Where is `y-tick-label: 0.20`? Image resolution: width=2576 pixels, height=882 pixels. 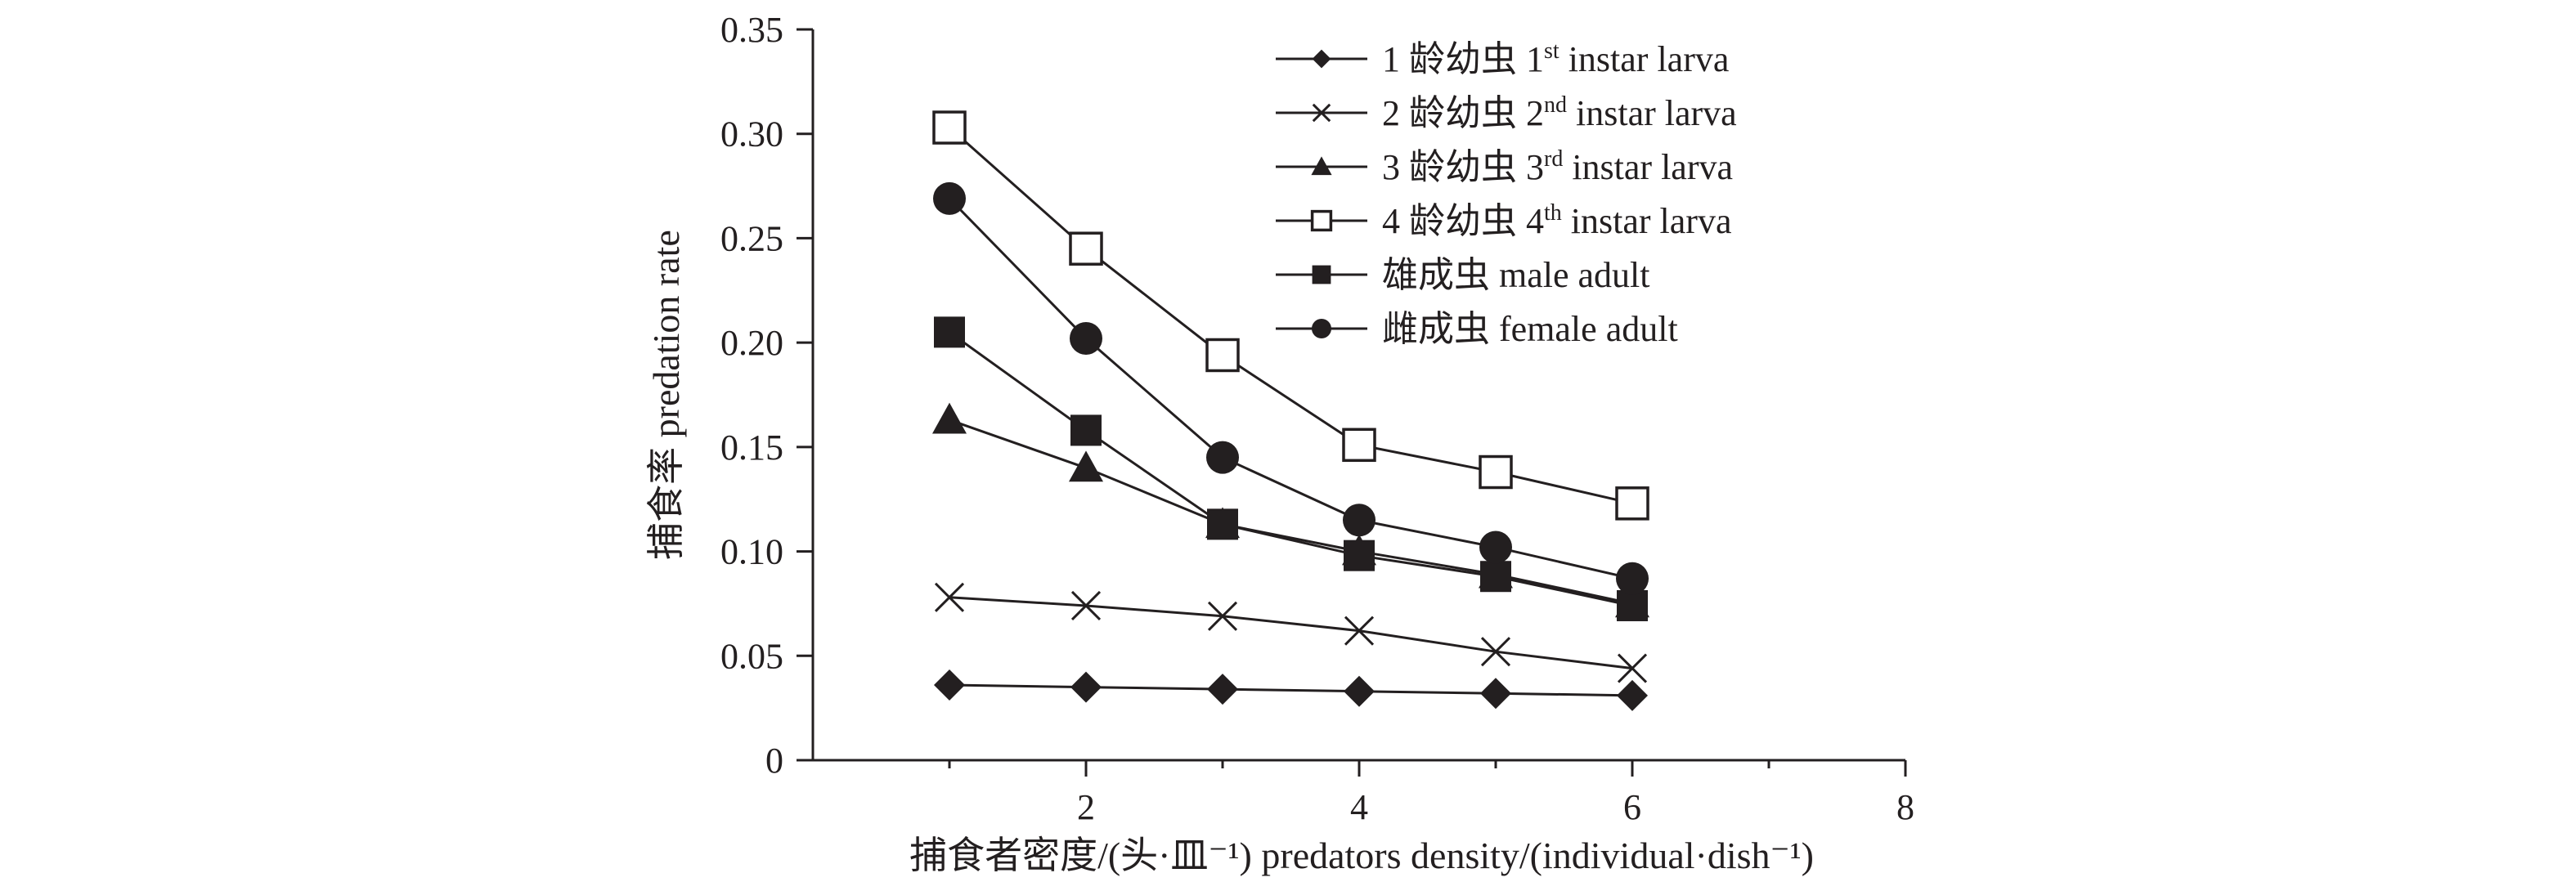
y-tick-label: 0.20 is located at coordinates (752, 343).